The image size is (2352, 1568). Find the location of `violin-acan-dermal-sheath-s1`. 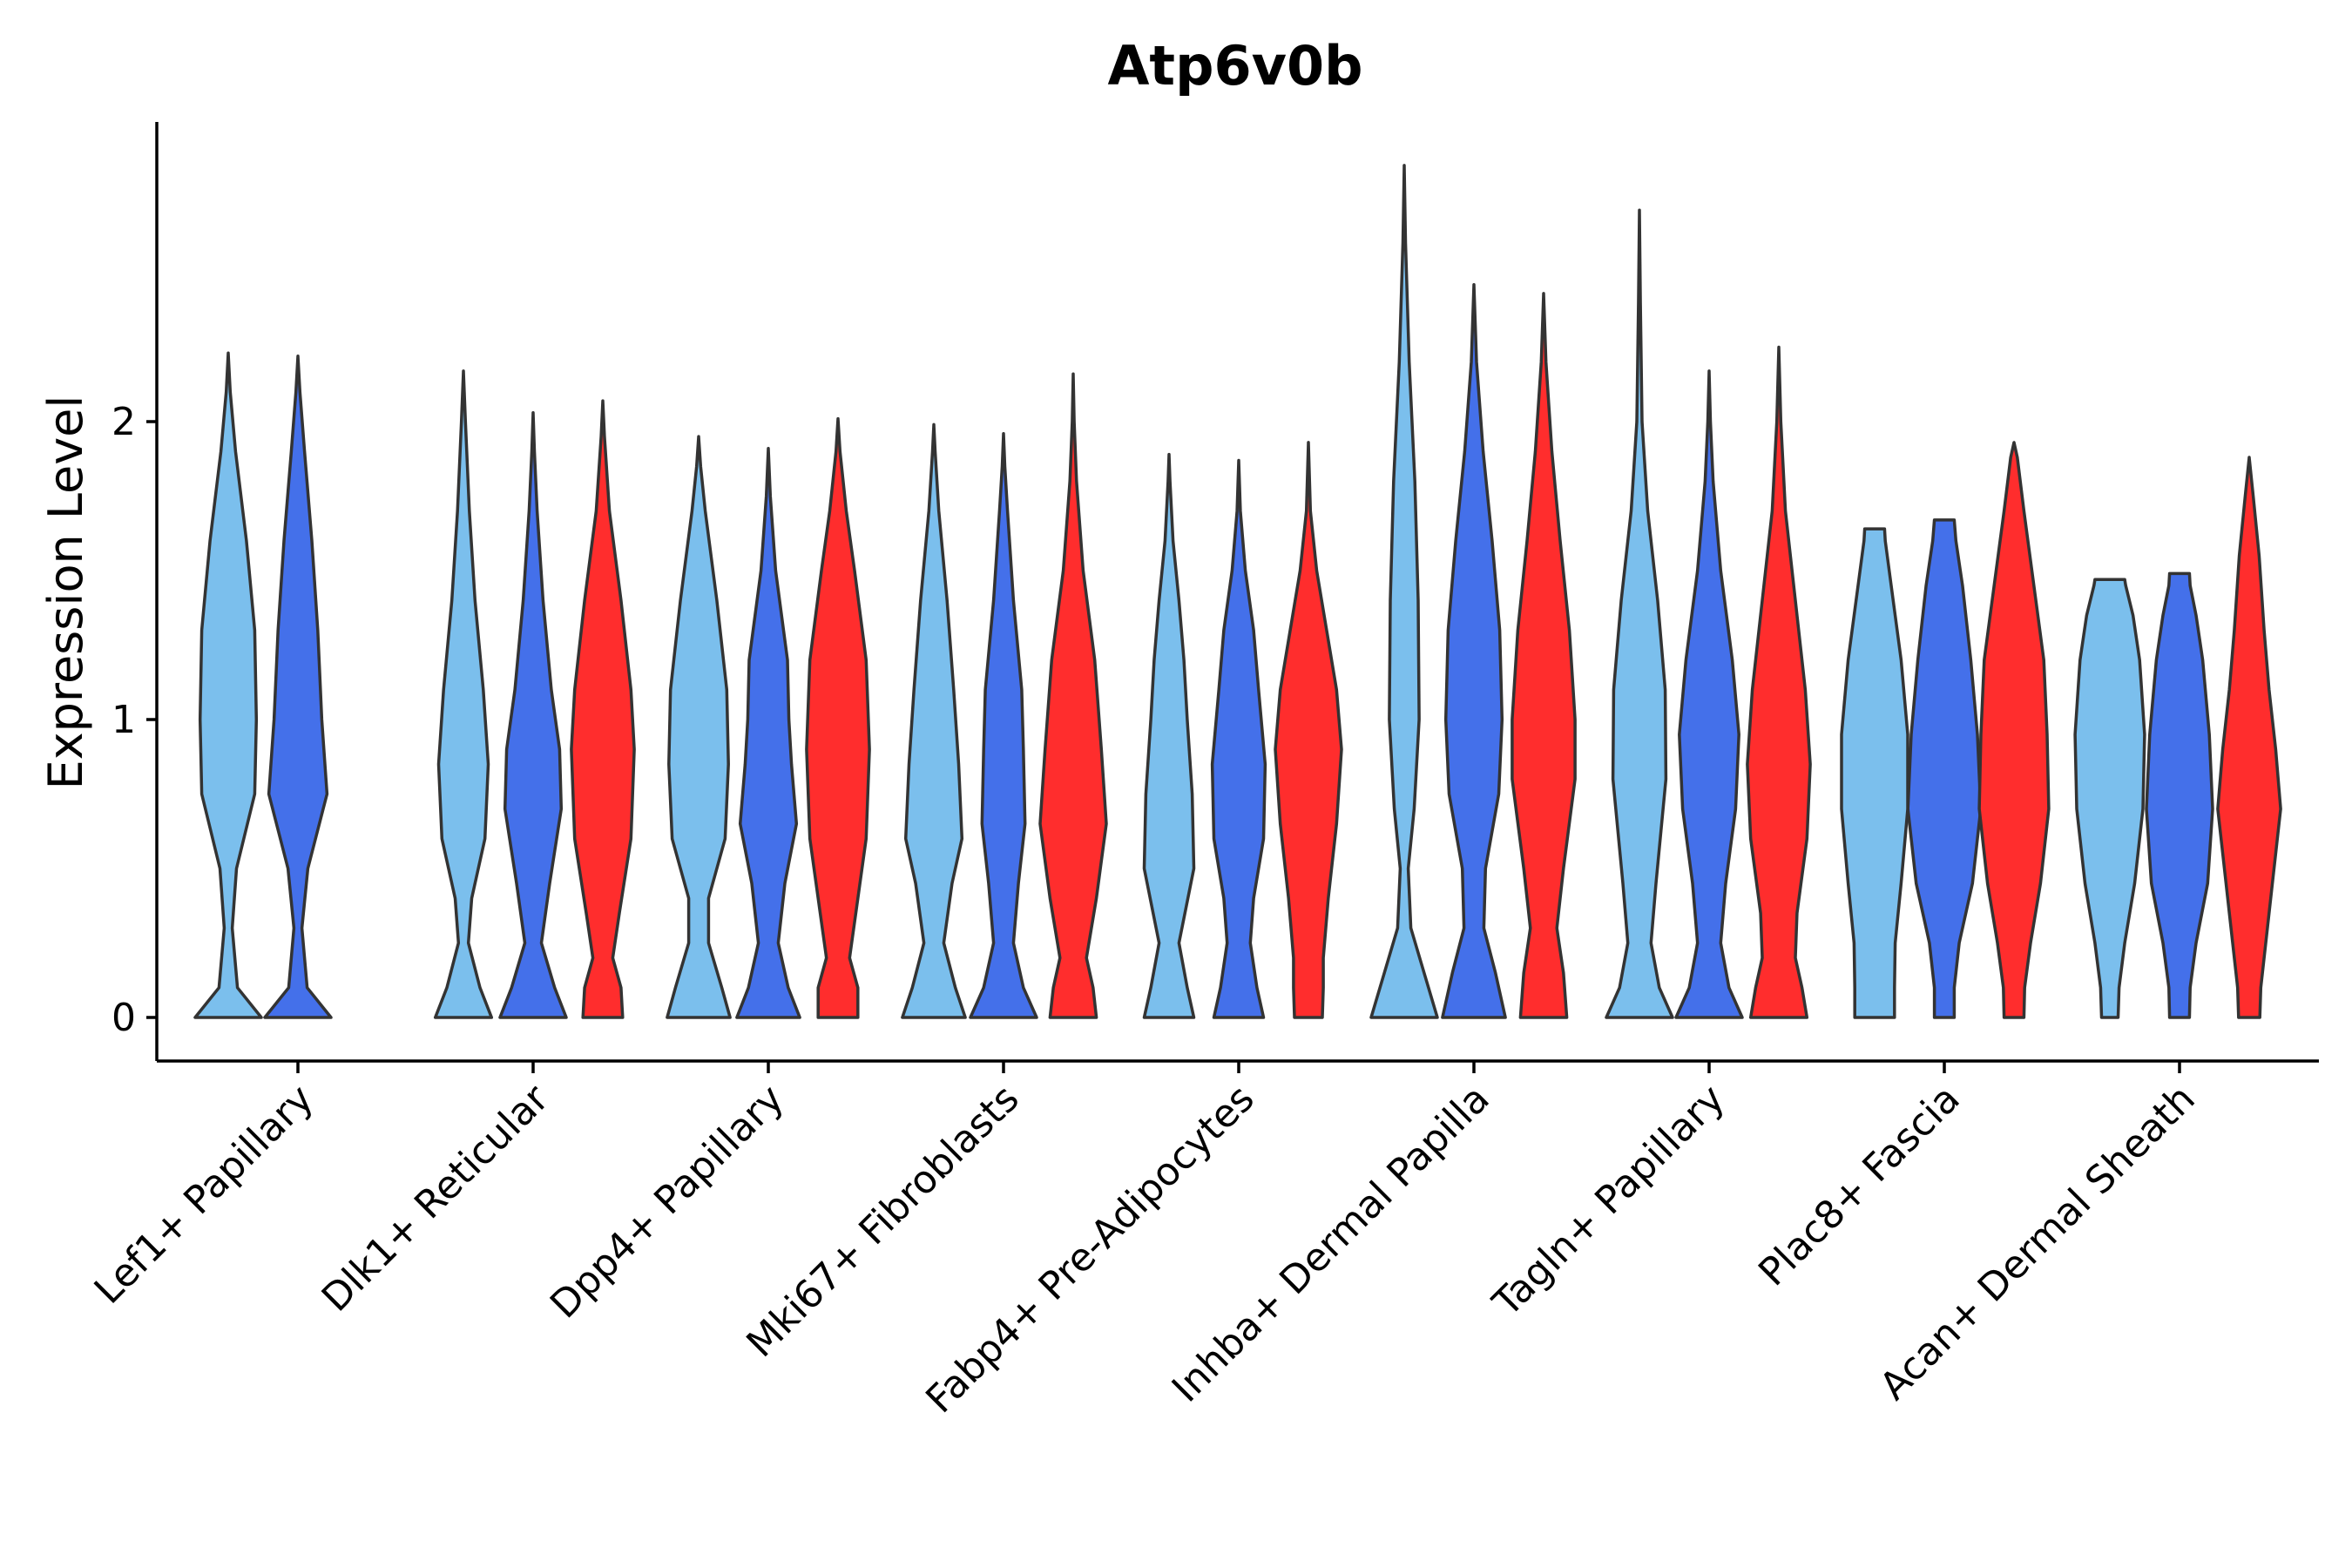

violin-acan-dermal-sheath-s1 is located at coordinates (2179, 795).